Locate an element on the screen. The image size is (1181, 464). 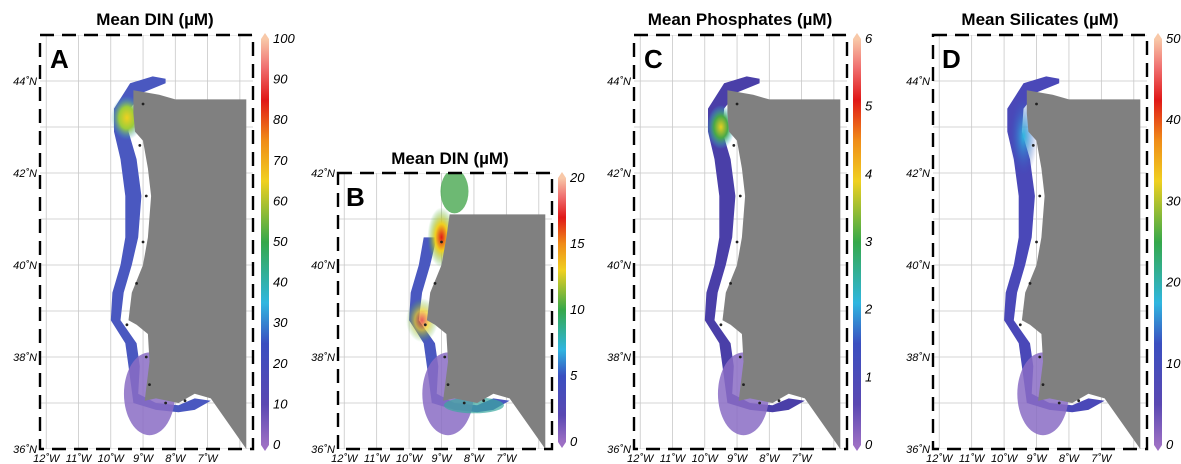
colorbar-tick-label: 4 is located at coordinates (868, 173).